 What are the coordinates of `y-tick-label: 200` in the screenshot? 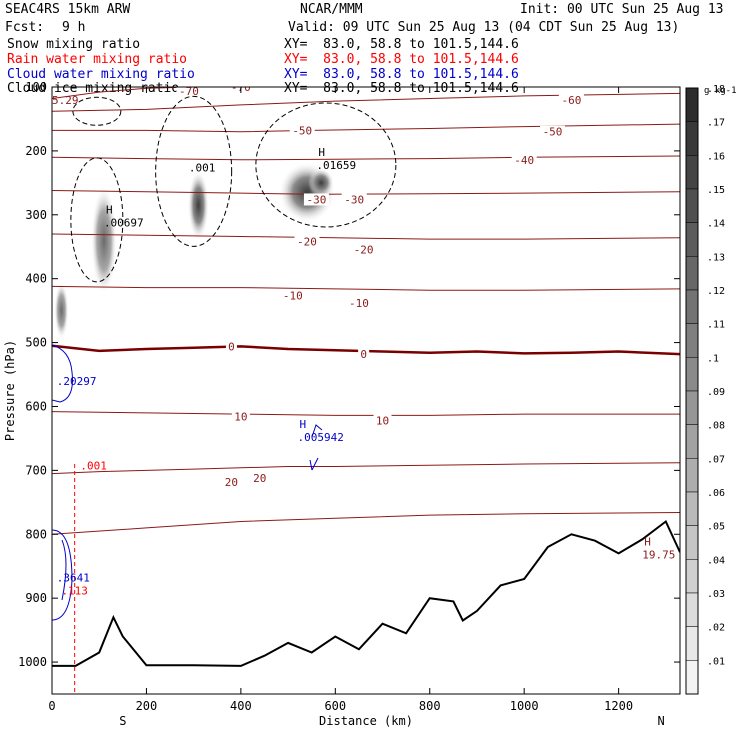 It's located at (36, 151).